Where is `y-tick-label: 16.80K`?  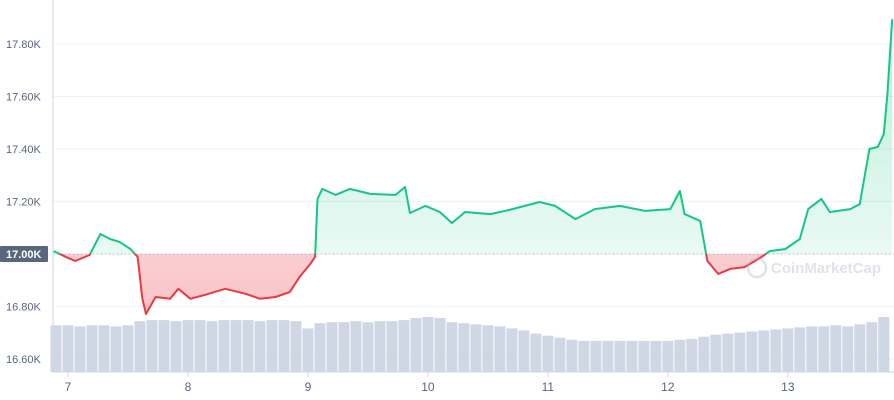 y-tick-label: 16.80K is located at coordinates (24, 307).